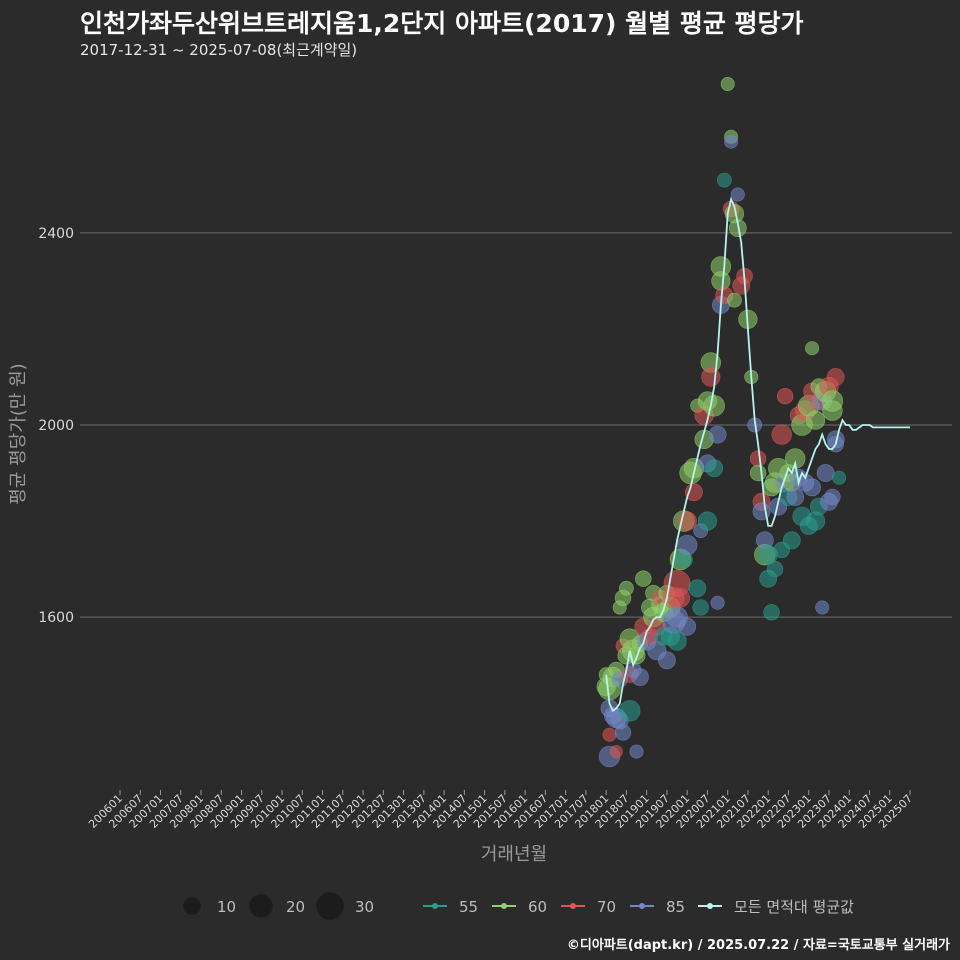 The width and height of the screenshot is (960, 960). Describe the element at coordinates (518, 906) in the screenshot. I see `legend: 10 20 30 55 60 70 85 모든 면적대 평균값` at that location.